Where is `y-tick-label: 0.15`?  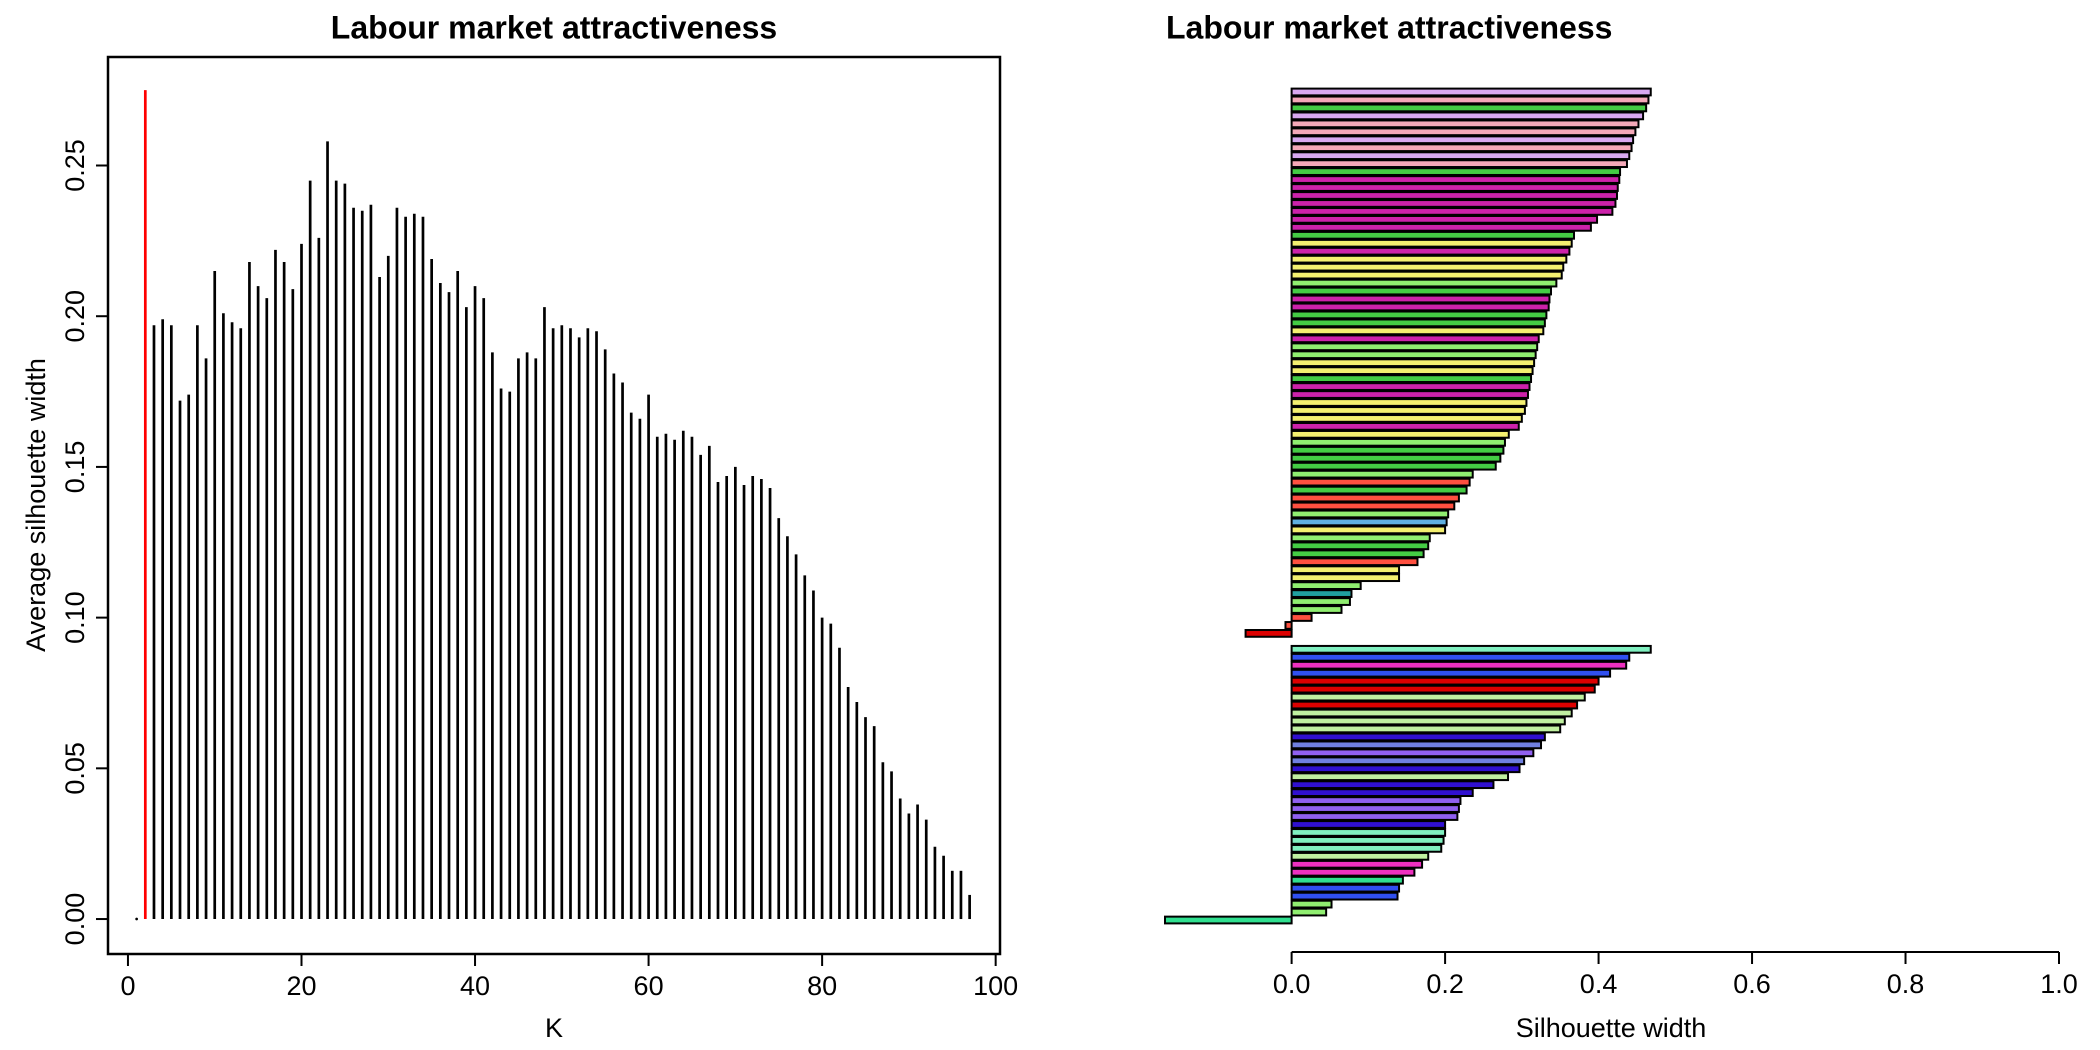
y-tick-label: 0.15 is located at coordinates (75, 467).